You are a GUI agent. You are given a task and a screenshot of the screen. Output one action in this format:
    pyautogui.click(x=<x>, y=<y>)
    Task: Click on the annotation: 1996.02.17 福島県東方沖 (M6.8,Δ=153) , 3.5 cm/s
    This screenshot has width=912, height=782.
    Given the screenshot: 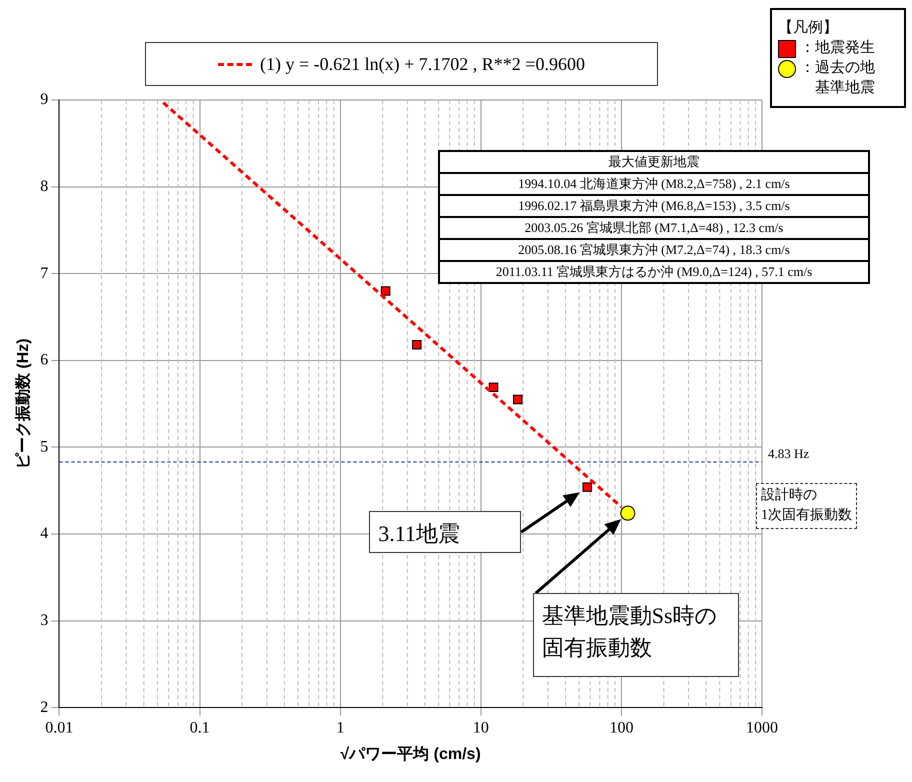 What is the action you would take?
    pyautogui.click(x=654, y=206)
    